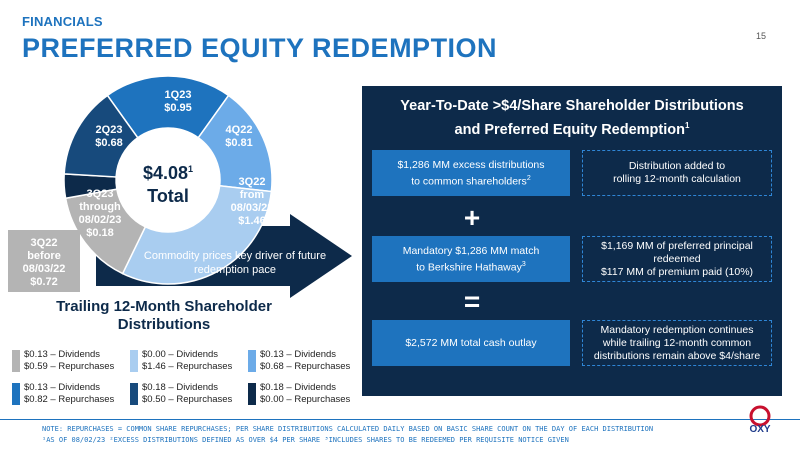  Describe the element at coordinates (165, 173) in the screenshot. I see `total-value: $4.08` at that location.